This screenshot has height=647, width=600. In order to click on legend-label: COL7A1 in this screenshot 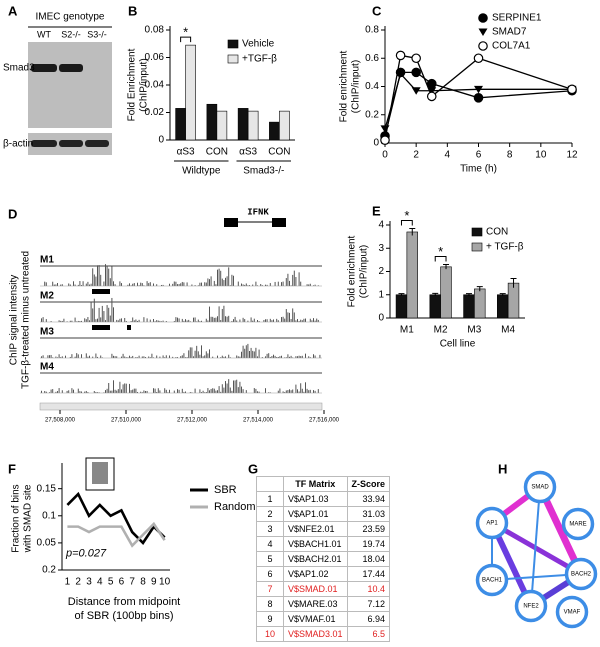, I will do `click(511, 46)`.